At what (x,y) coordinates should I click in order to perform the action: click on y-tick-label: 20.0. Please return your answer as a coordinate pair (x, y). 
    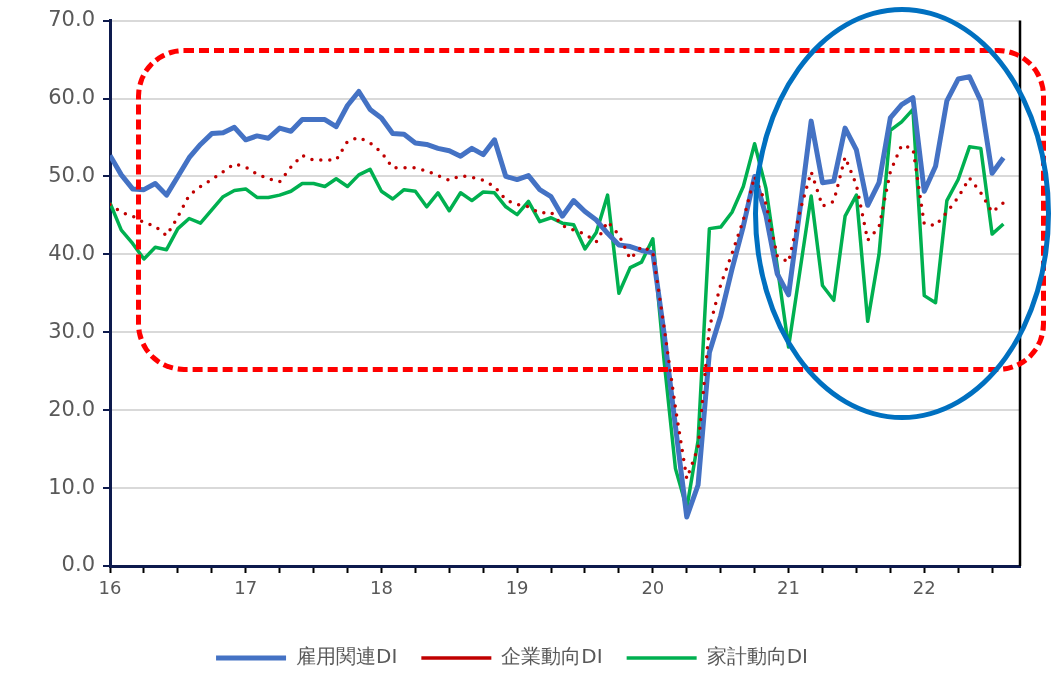
    Looking at the image, I should click on (71, 408).